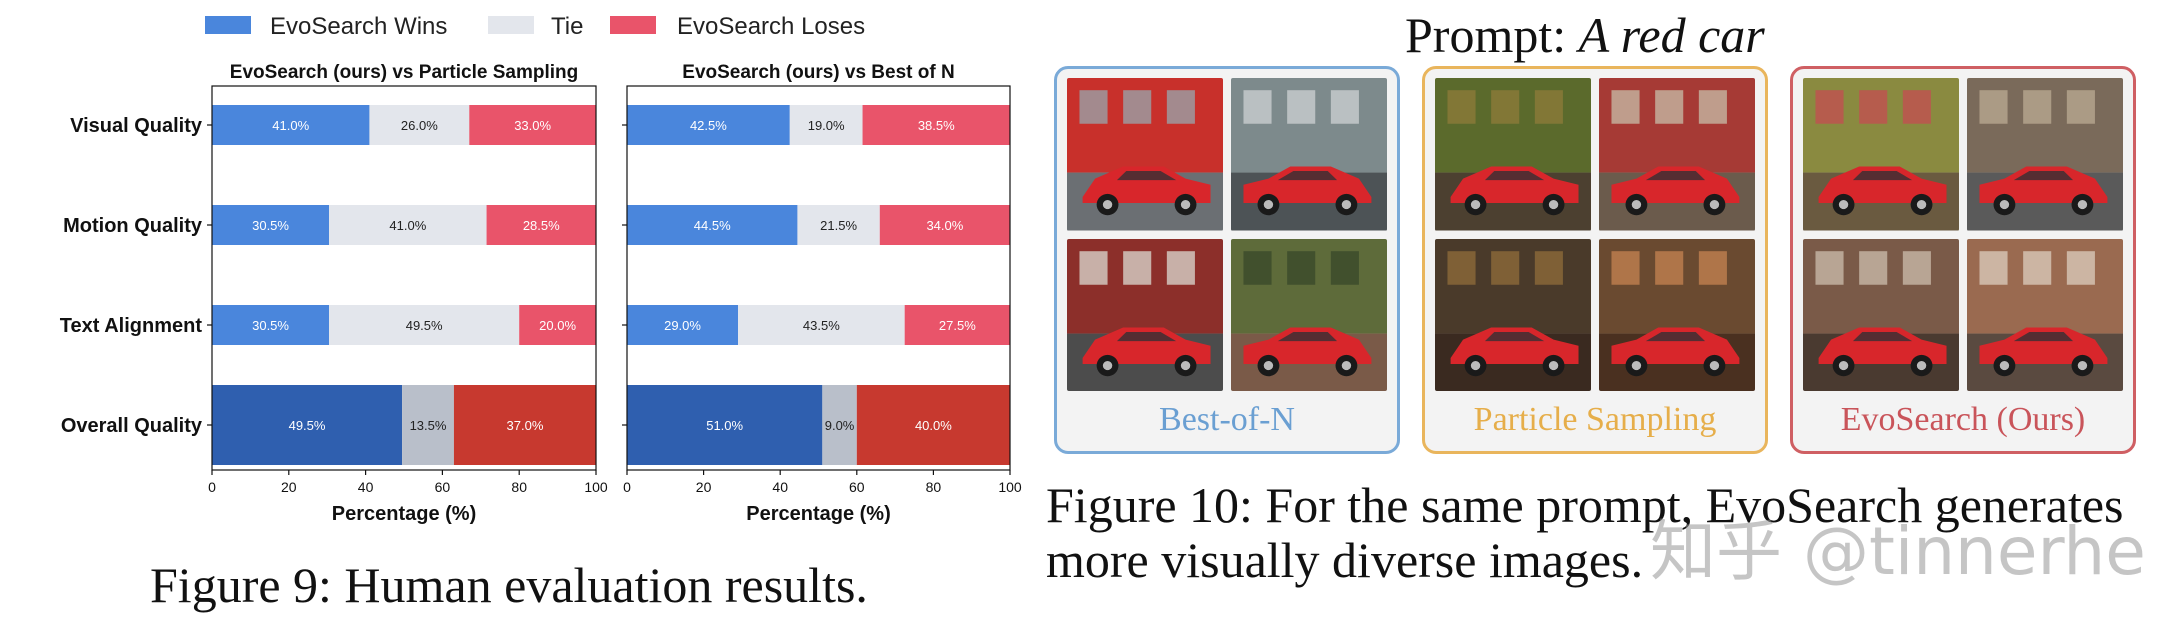  I want to click on y-tick-label: Visual Quality, so click(136, 126).